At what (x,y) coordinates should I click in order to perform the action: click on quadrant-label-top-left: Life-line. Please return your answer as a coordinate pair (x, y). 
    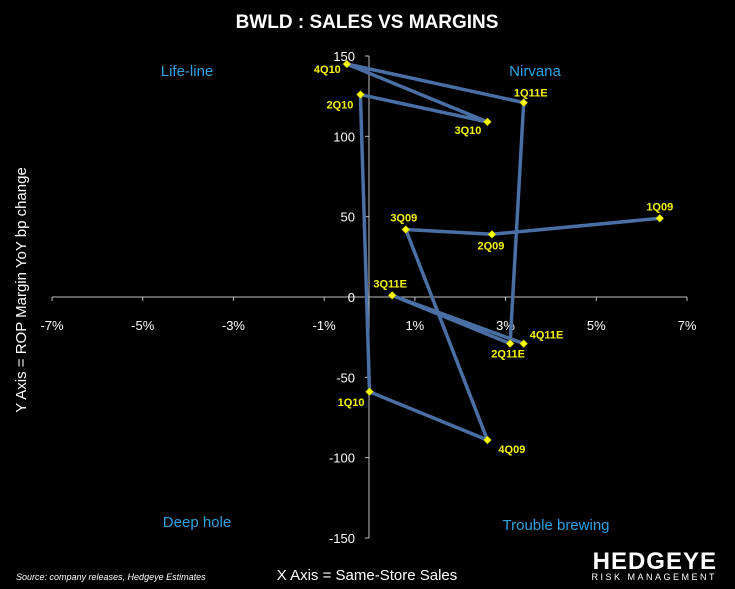
    Looking at the image, I should click on (187, 71).